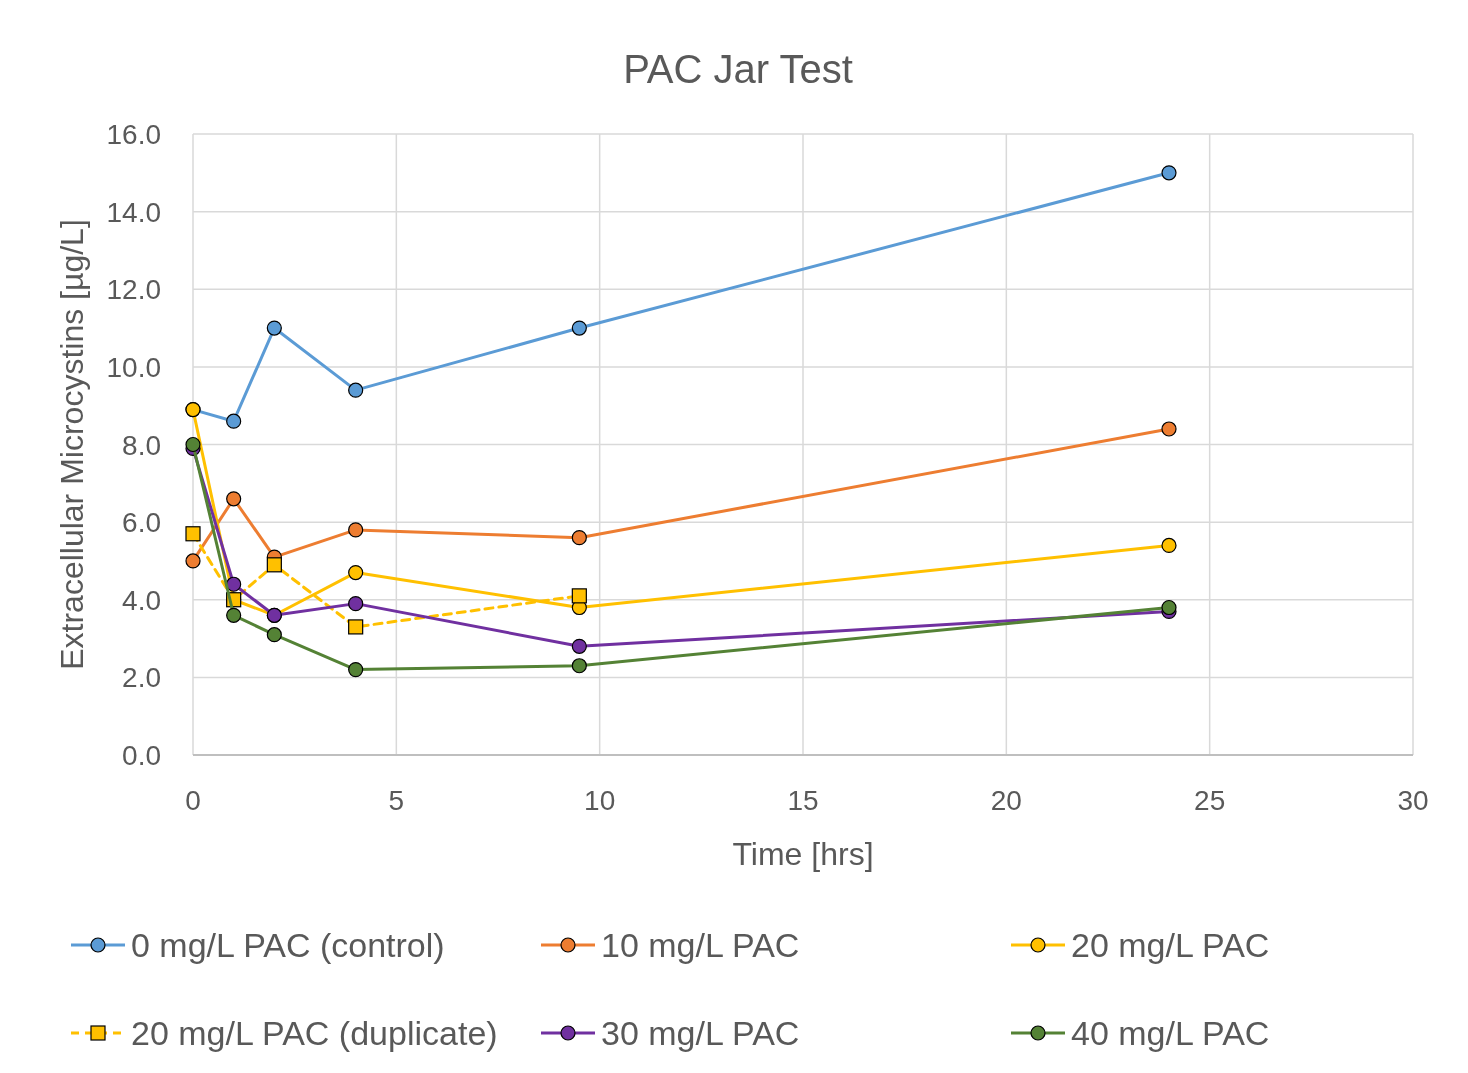 This screenshot has height=1073, width=1468. Describe the element at coordinates (600, 800) in the screenshot. I see `x-tick-label: 10` at that location.